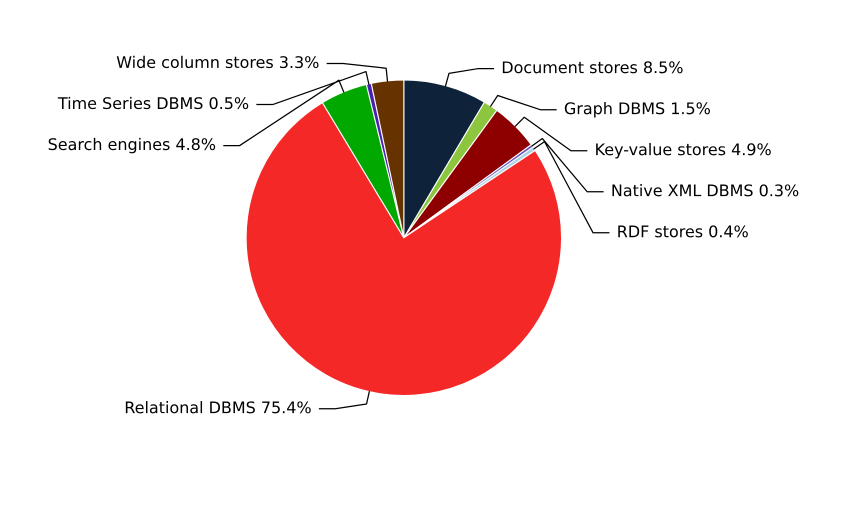 This screenshot has width=855, height=526. What do you see at coordinates (683, 231) in the screenshot?
I see `slice-label: RDF stores 0.4%` at bounding box center [683, 231].